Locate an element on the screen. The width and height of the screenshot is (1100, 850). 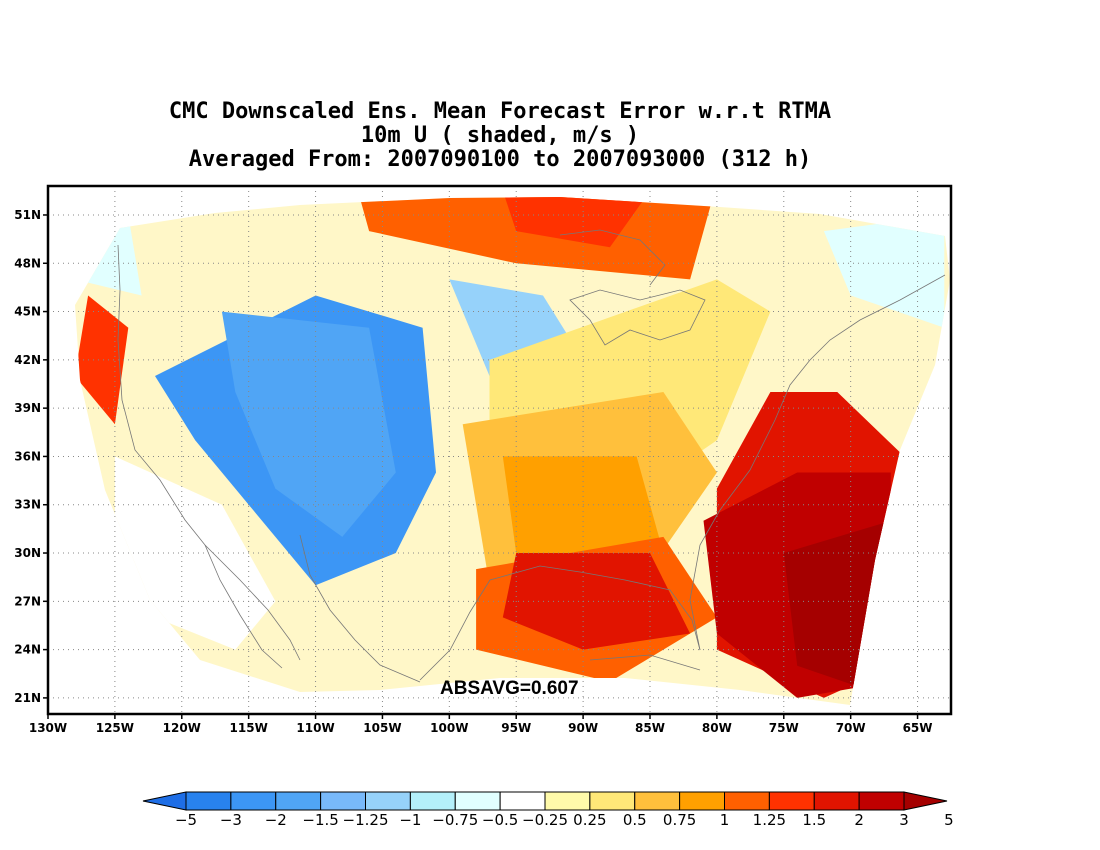
lat-tick-label: 33N is located at coordinates (27, 505).